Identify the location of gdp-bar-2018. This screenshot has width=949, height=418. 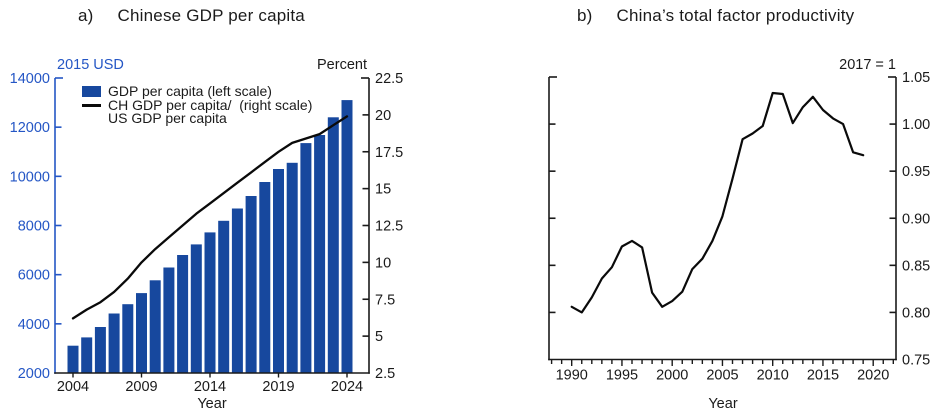
(265, 277).